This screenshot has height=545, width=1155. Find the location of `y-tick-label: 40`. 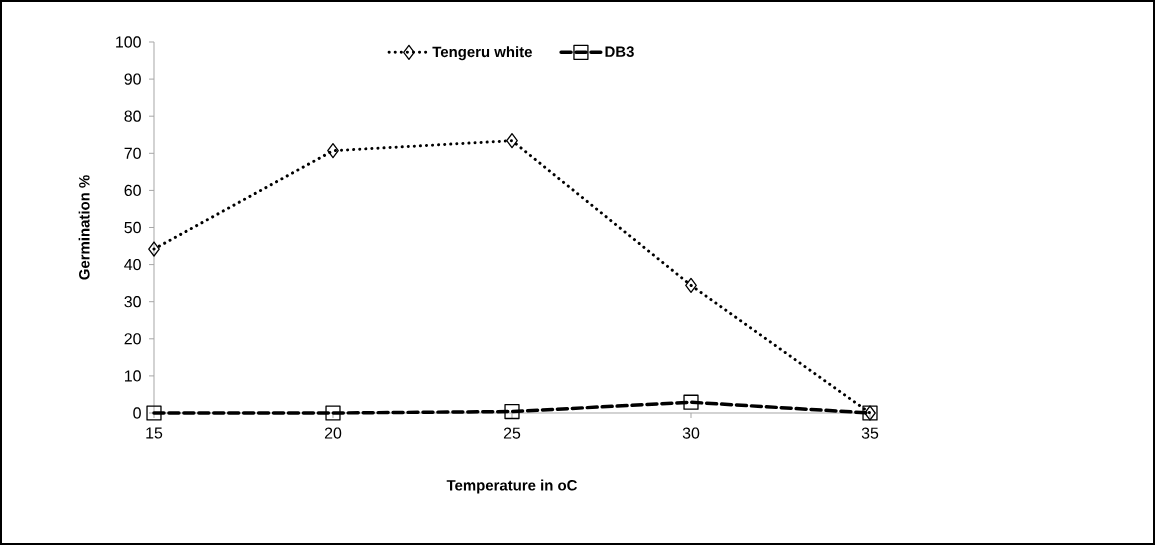

y-tick-label: 40 is located at coordinates (132, 264).